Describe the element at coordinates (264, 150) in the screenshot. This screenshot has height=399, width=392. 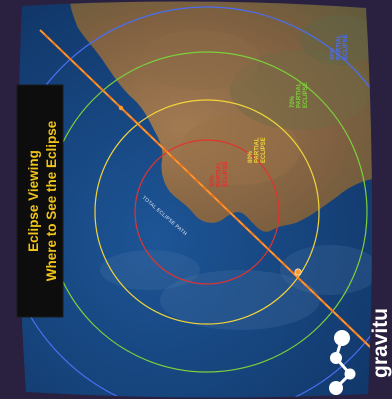
I see `zone-80-sub: ECLIPSE` at that location.